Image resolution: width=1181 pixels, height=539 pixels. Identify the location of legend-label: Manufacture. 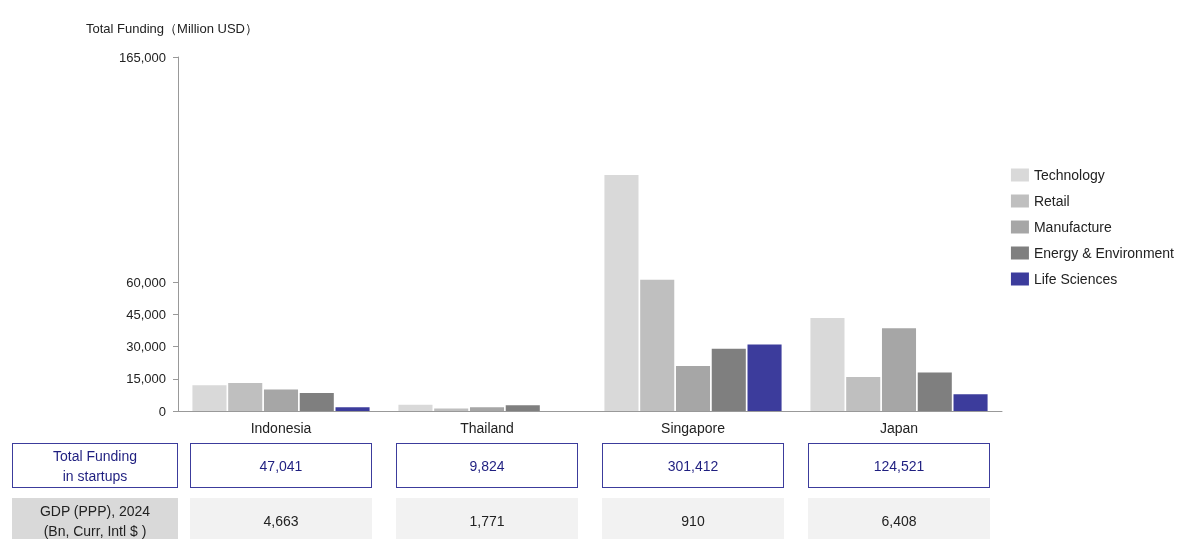
(1072, 227).